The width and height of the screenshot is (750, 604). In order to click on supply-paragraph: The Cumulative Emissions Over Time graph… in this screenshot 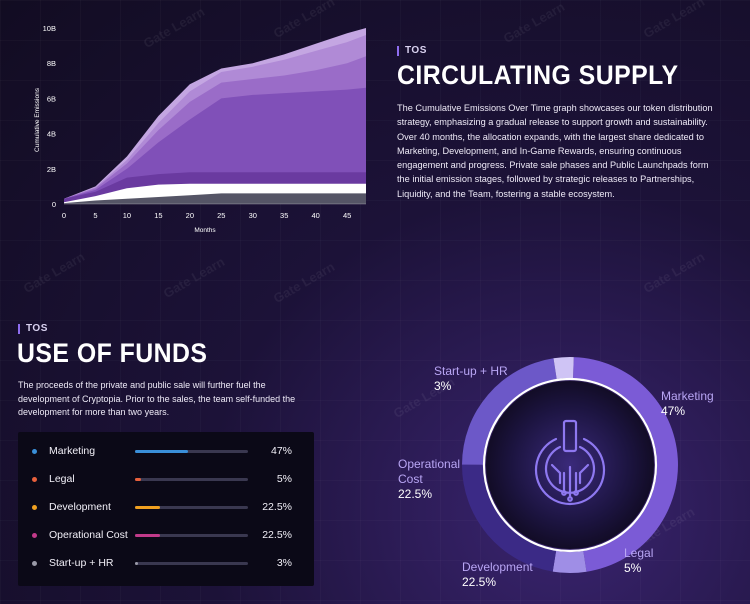, I will do `click(555, 151)`.